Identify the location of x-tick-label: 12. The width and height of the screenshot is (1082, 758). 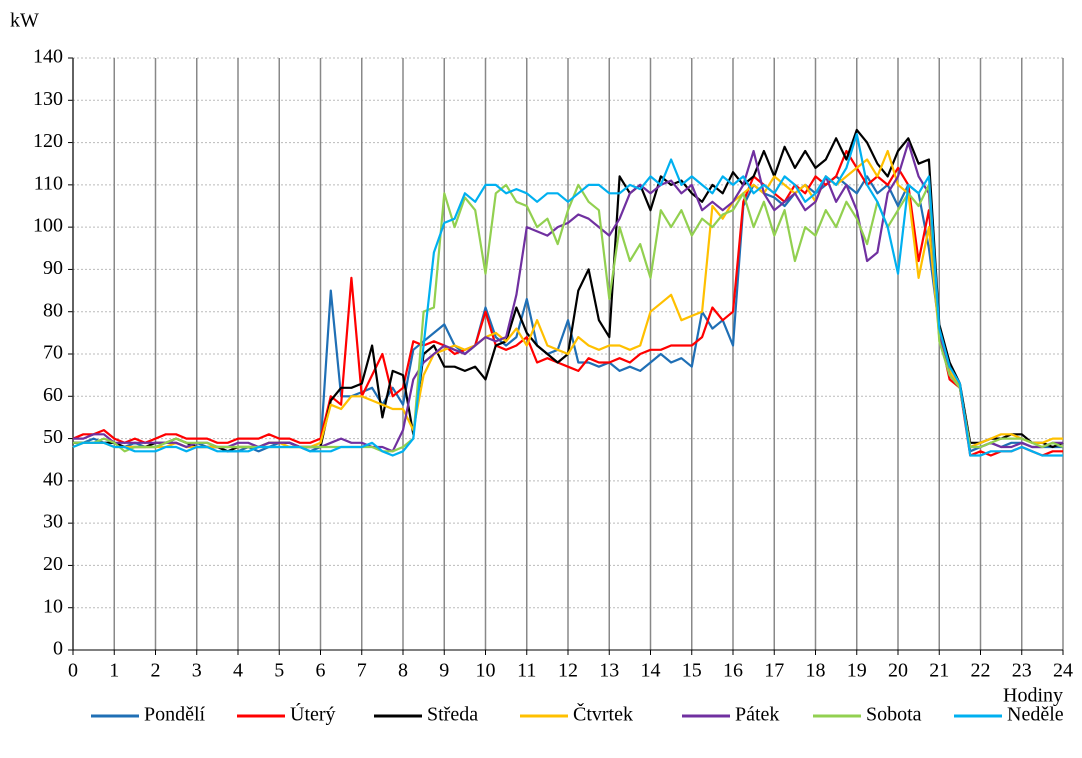
(568, 671).